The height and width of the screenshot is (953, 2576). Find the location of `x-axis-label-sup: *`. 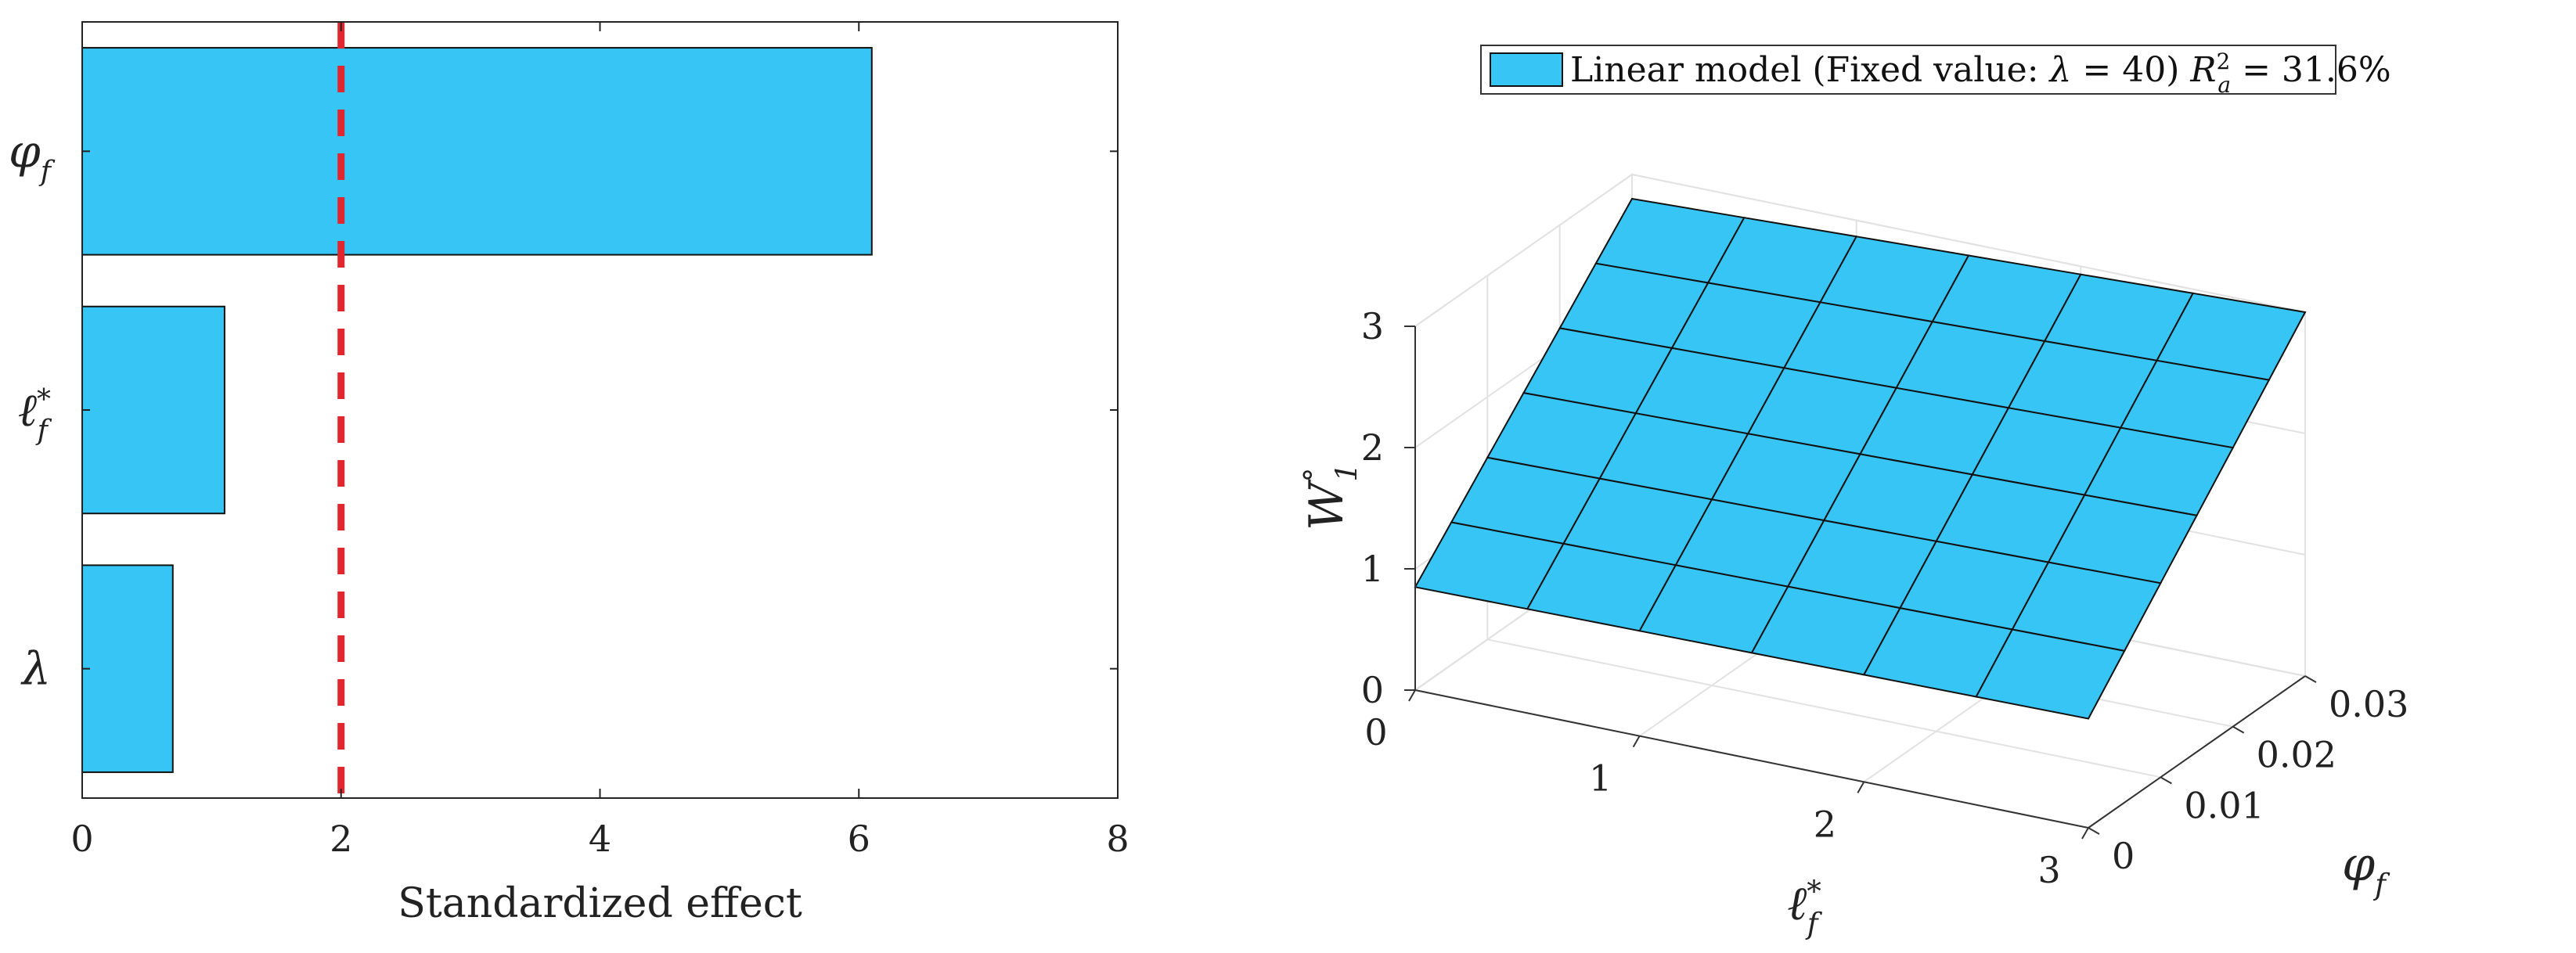

x-axis-label-sup: * is located at coordinates (1814, 891).